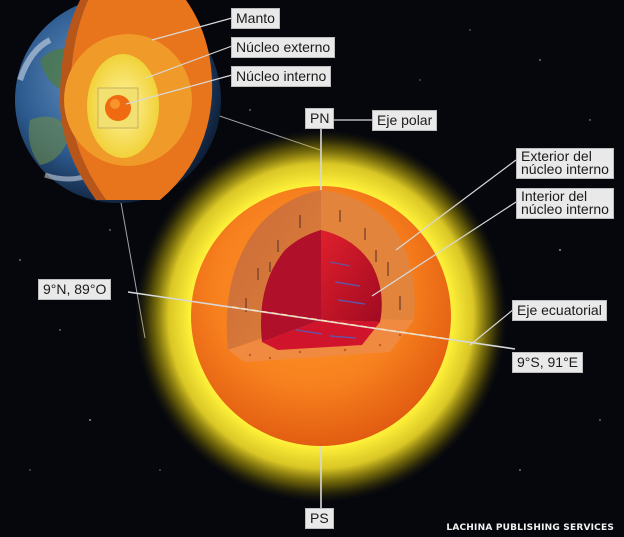 The height and width of the screenshot is (537, 624). I want to click on label-exterior-line1: Exterior del, so click(556, 156).